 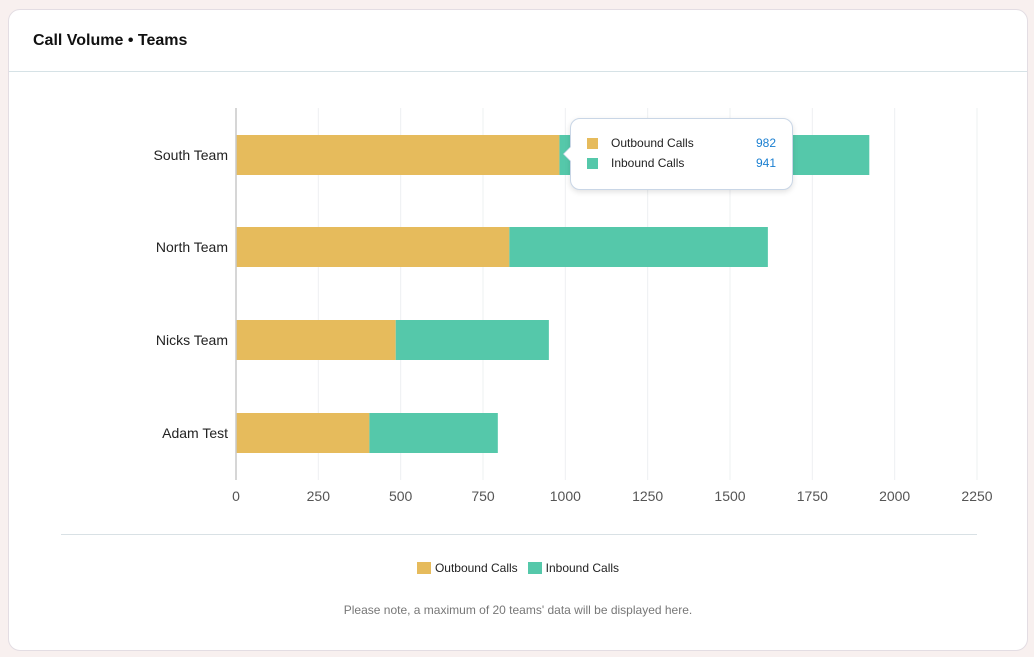 What do you see at coordinates (729, 496) in the screenshot?
I see `x-tick-label-1500: 1500` at bounding box center [729, 496].